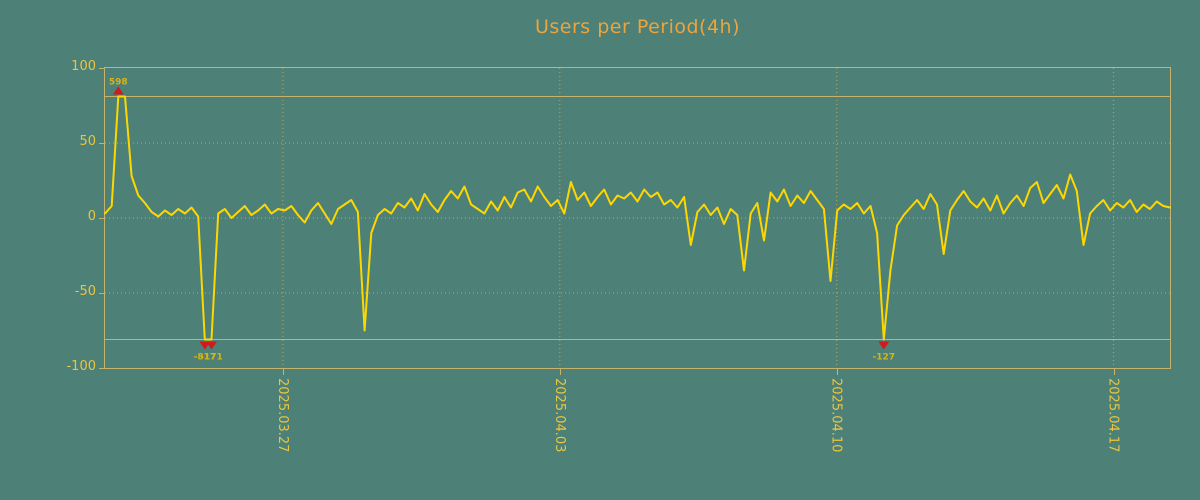 This screenshot has height=500, width=1200. Describe the element at coordinates (118, 90) in the screenshot. I see `peak-marker-up-icon` at that location.